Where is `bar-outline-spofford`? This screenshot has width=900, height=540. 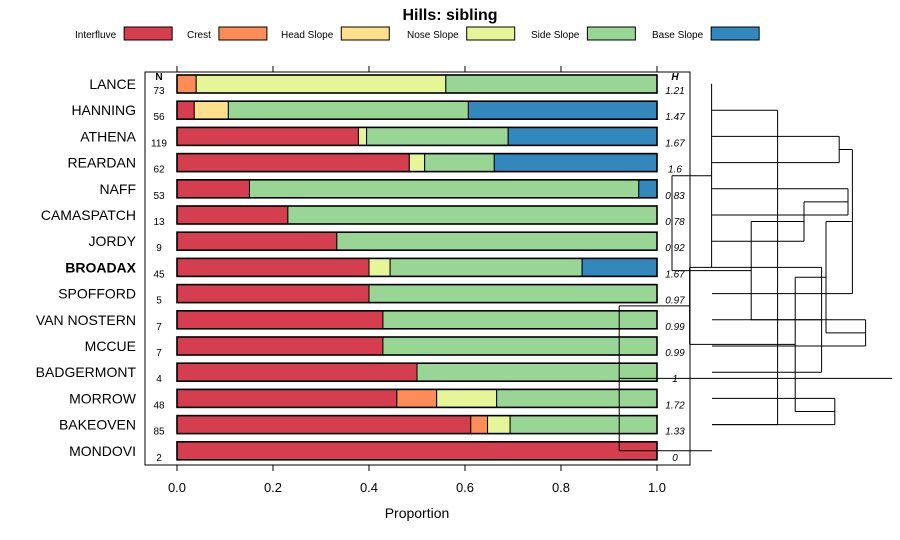 bar-outline-spofford is located at coordinates (417, 293).